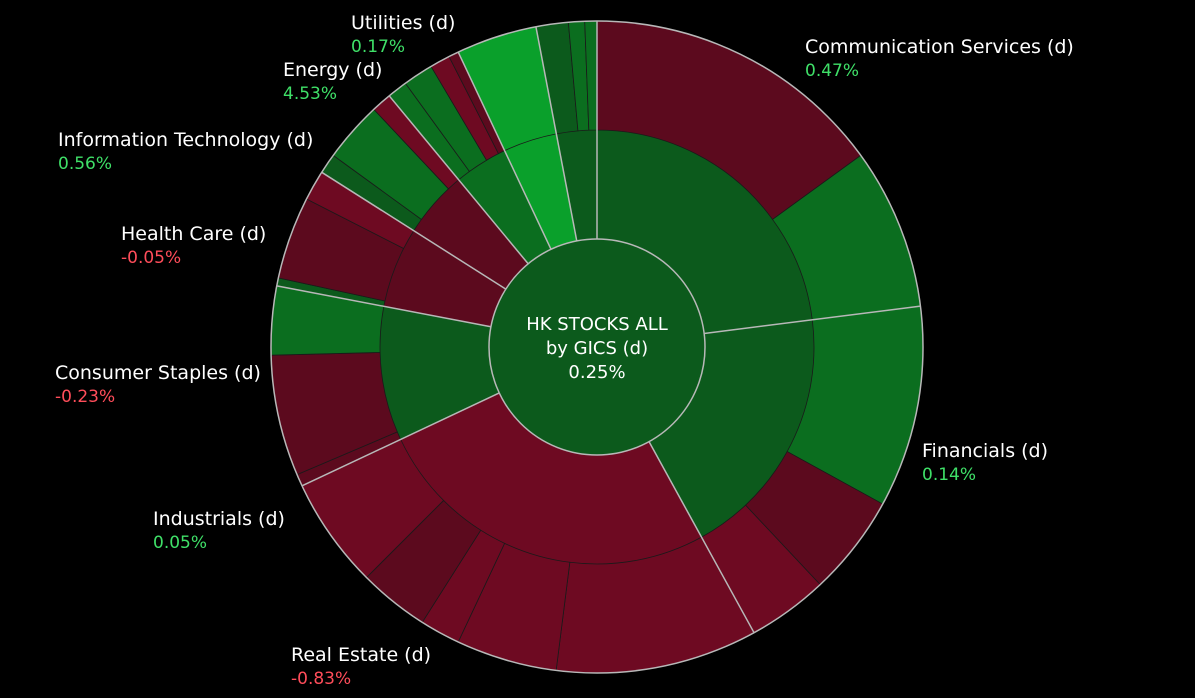 The height and width of the screenshot is (698, 1195). I want to click on sector-change-communication-services: 0.47%, so click(832, 71).